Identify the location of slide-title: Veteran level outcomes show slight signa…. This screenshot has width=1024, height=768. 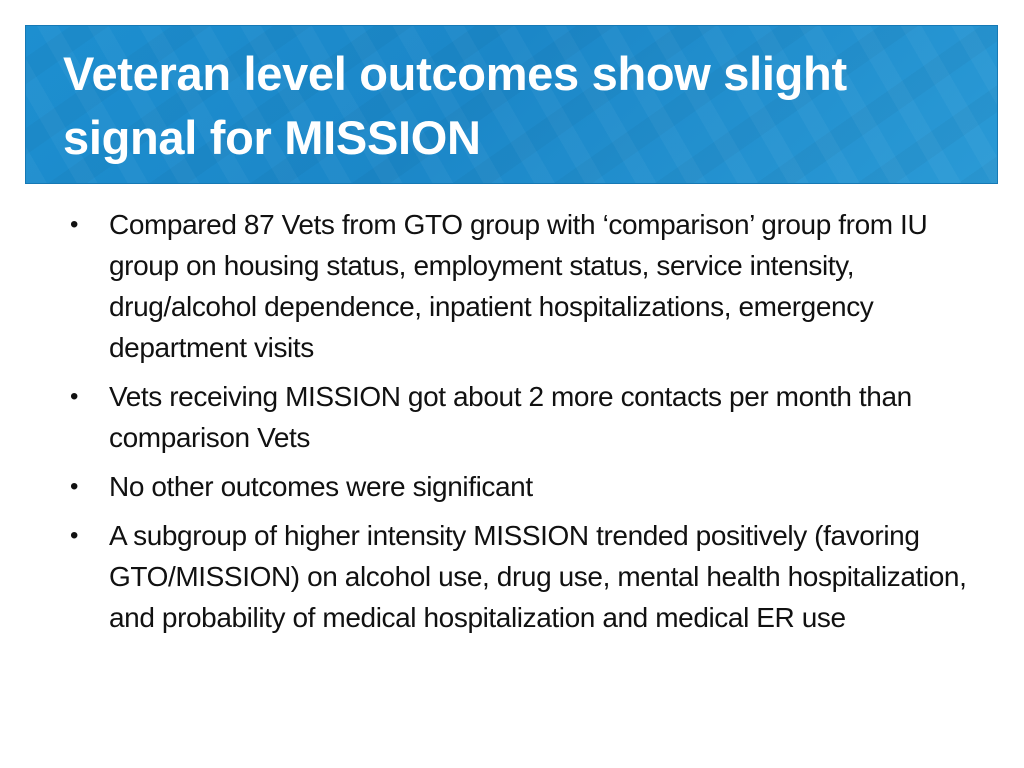
(513, 106).